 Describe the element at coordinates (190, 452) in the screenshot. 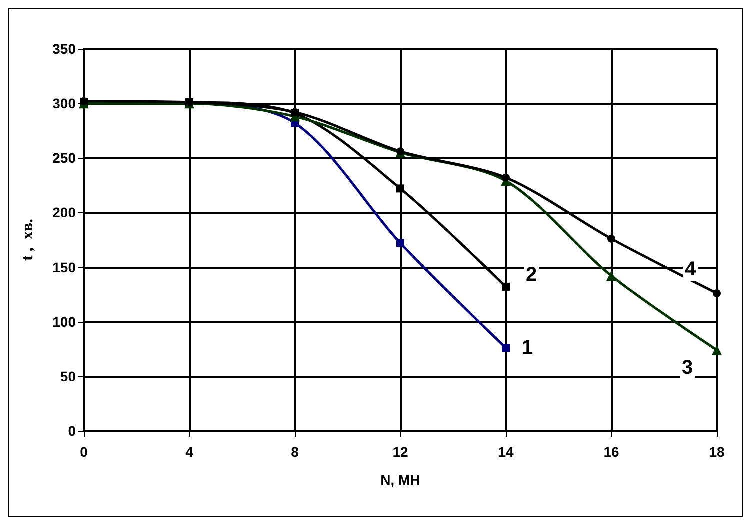

I see `x-tick-label: 4` at that location.